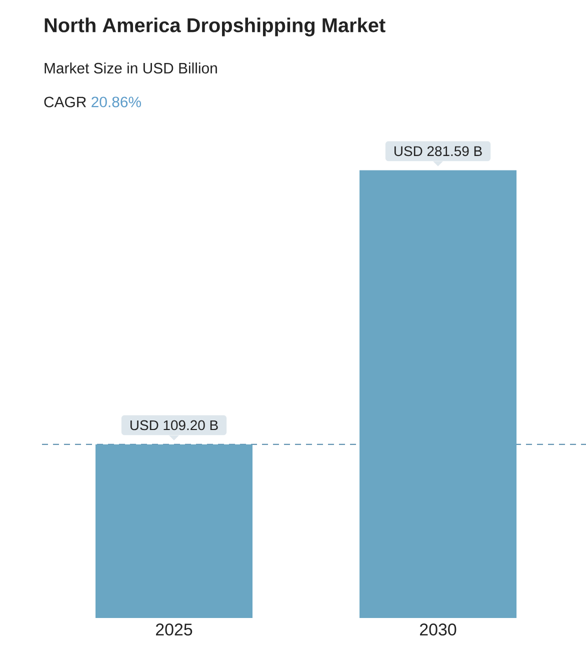 The height and width of the screenshot is (648, 586). Describe the element at coordinates (174, 630) in the screenshot. I see `x-tick-label: 2025` at that location.